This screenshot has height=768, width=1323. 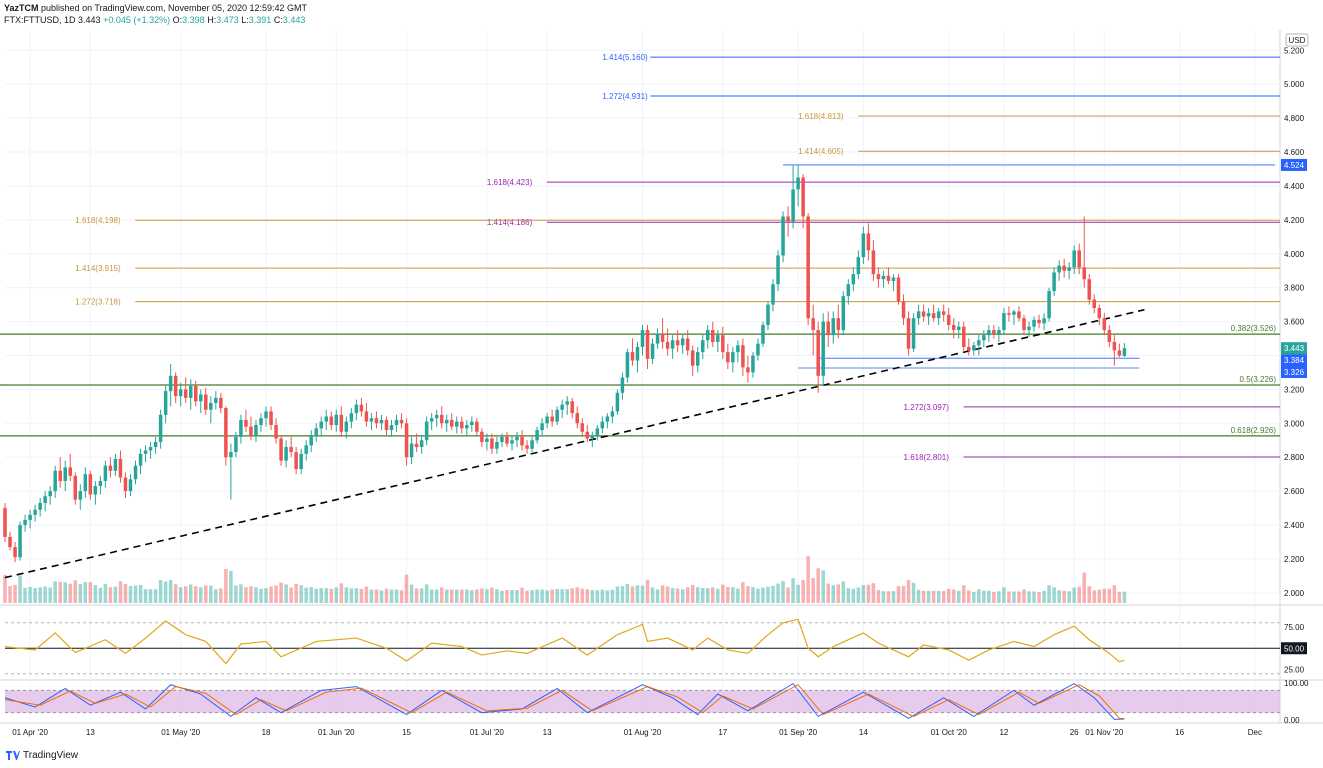 What do you see at coordinates (1294, 423) in the screenshot?
I see `price-tick-label: 3.000` at bounding box center [1294, 423].